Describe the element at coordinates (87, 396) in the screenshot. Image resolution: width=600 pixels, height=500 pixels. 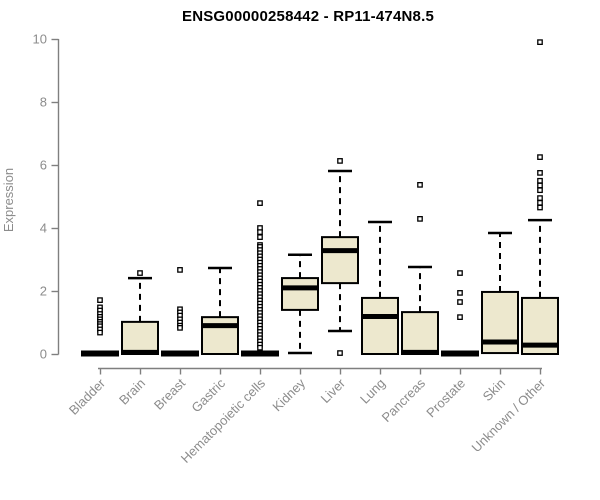
I see `x-category-label: Bladder` at that location.